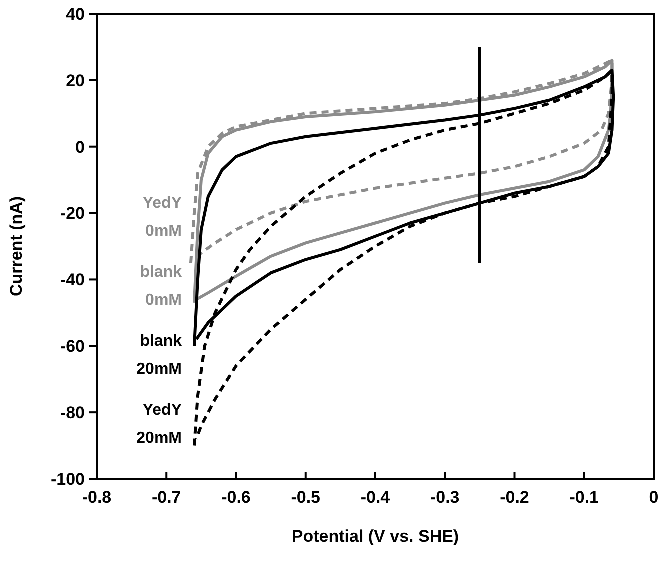 The height and width of the screenshot is (562, 661). I want to click on y-tick-label: -100, so click(67, 479).